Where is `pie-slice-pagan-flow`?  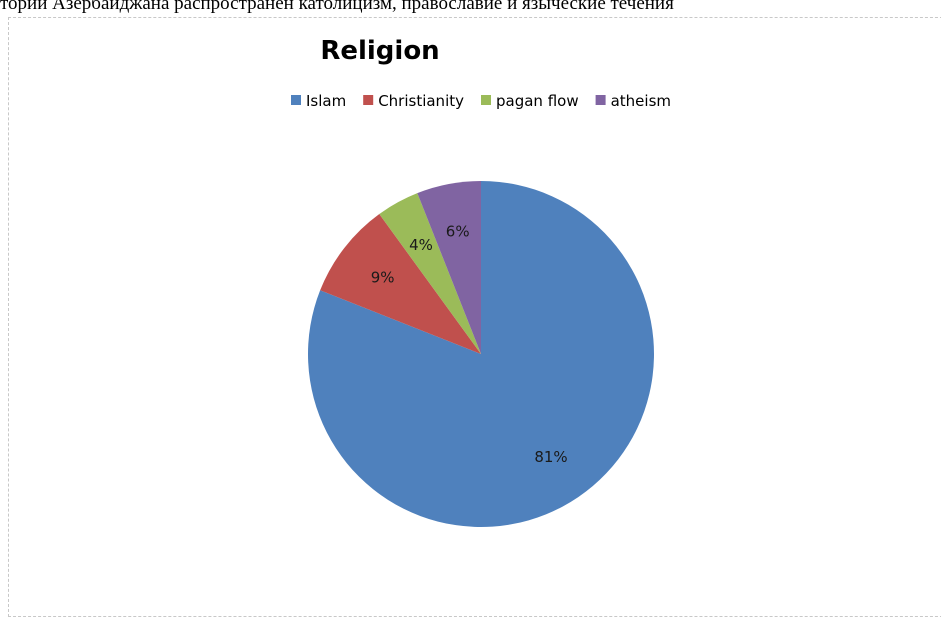
pie-slice-pagan-flow is located at coordinates (430, 273).